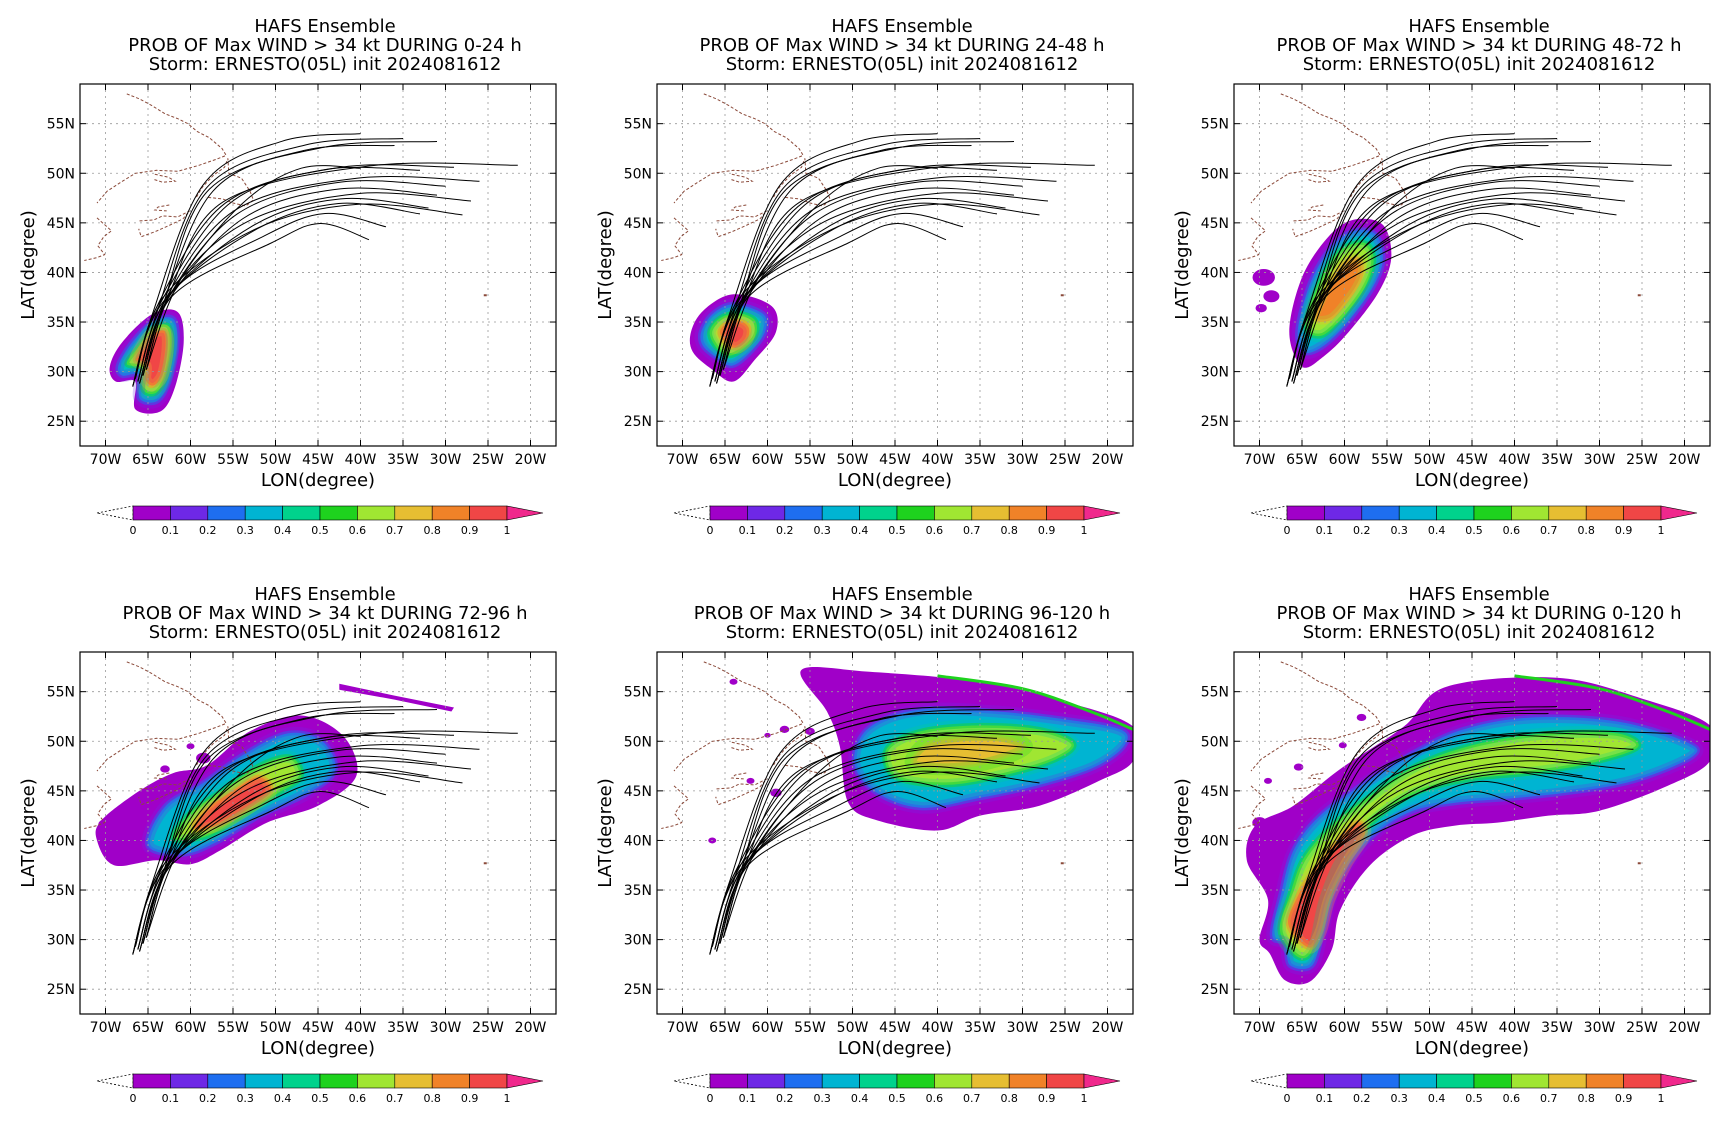  I want to click on panel-title-line2: PROB OF Max WIND > 34 kt DURING 24-48 h, so click(902, 45).